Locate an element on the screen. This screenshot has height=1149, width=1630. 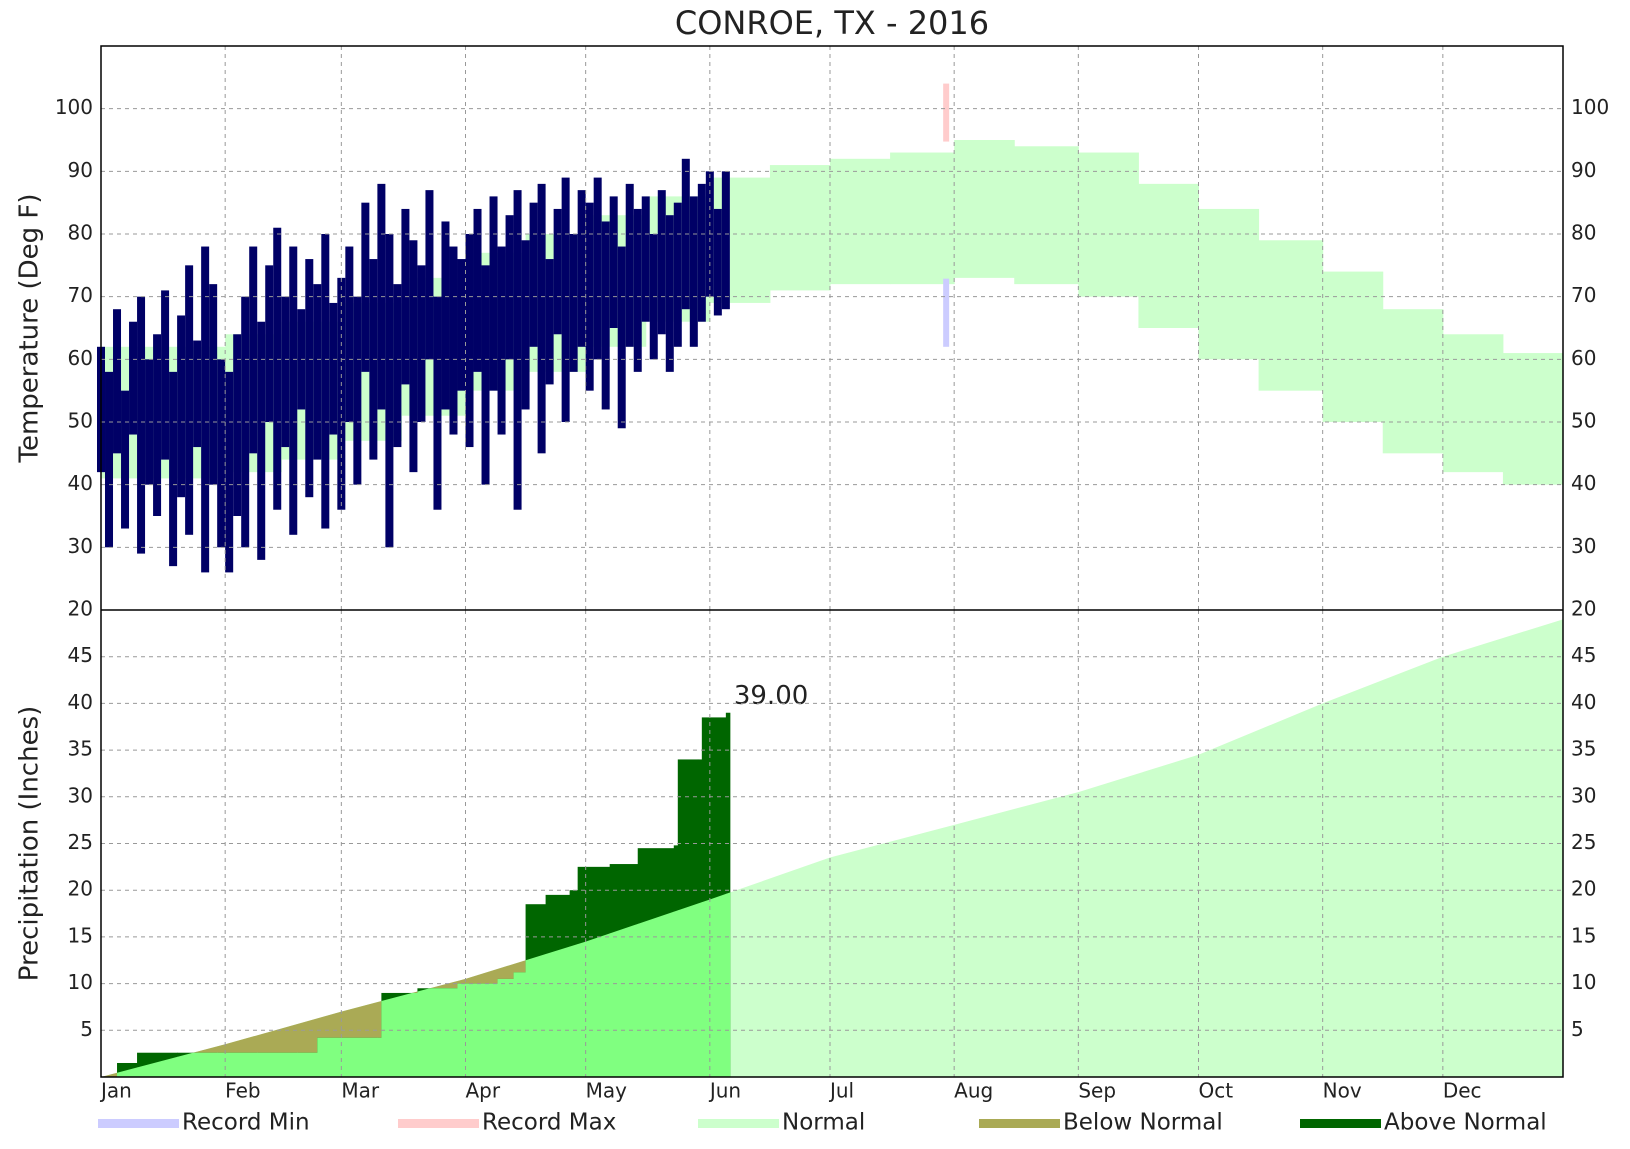
y-tick-label-right: 35 is located at coordinates (1583, 749).